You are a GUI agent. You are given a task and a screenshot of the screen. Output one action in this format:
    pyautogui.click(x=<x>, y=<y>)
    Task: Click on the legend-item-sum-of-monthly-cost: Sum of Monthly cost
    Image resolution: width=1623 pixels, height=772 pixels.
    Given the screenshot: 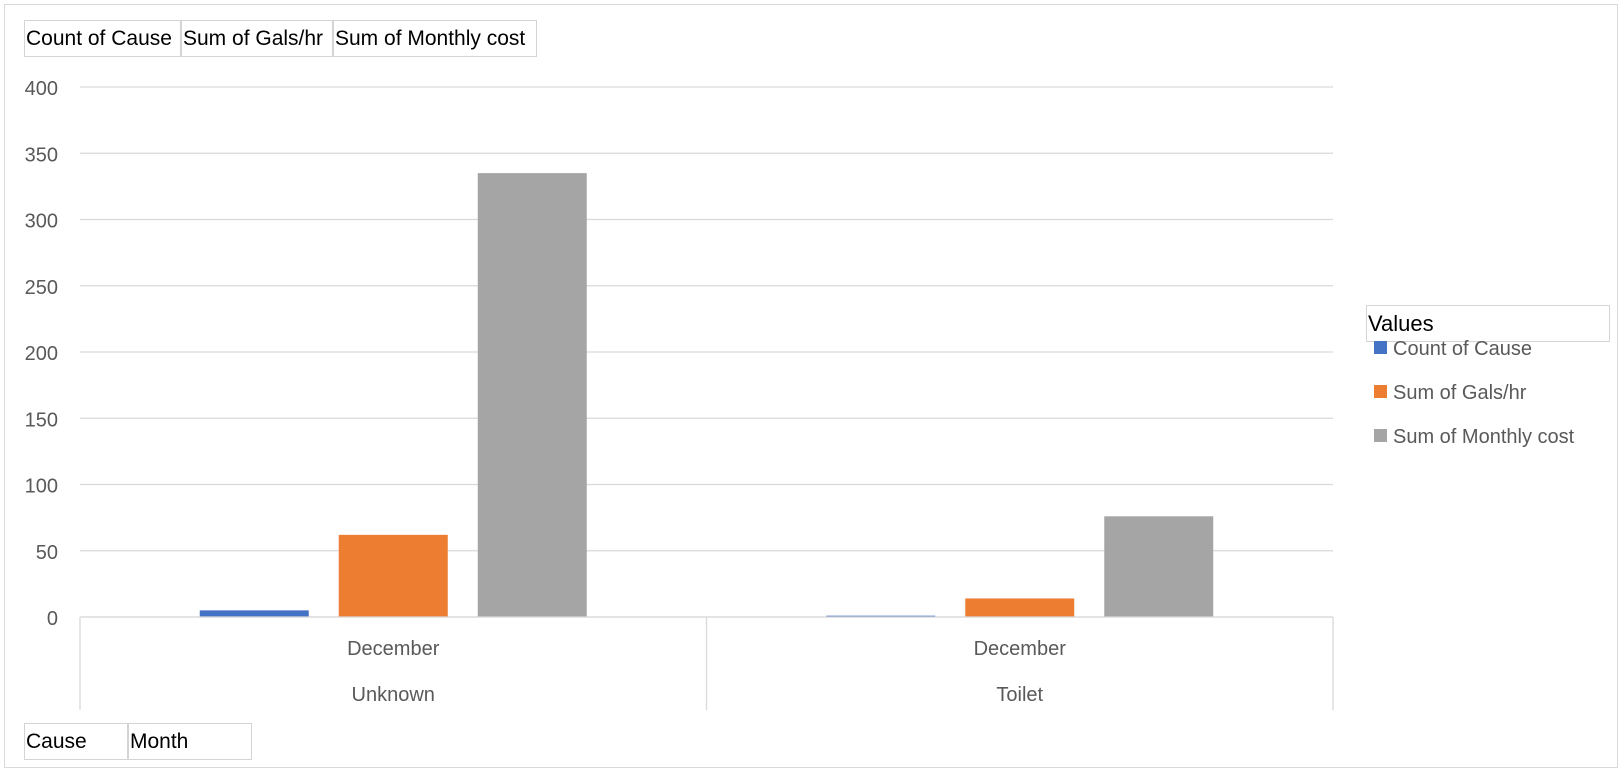 What is the action you would take?
    pyautogui.click(x=1474, y=437)
    